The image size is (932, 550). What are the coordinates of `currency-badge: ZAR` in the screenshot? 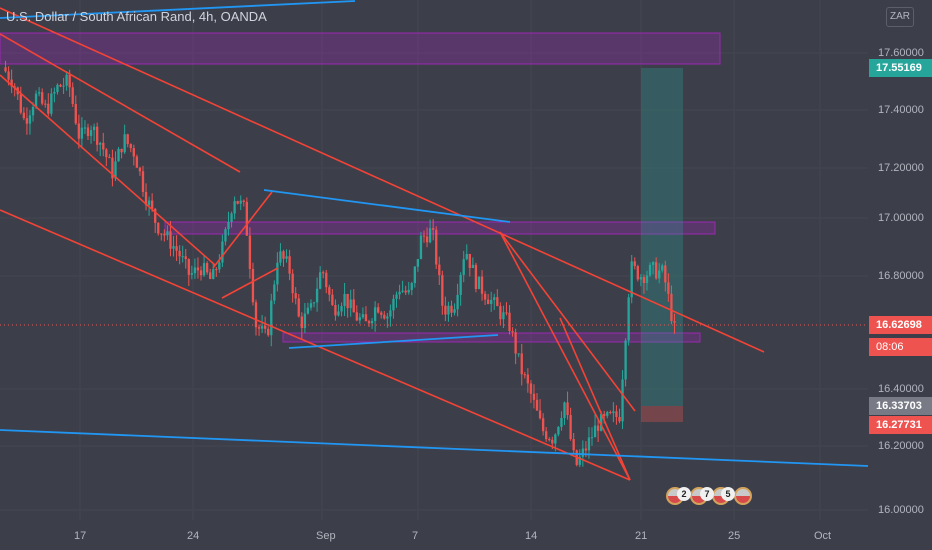 It's located at (900, 17).